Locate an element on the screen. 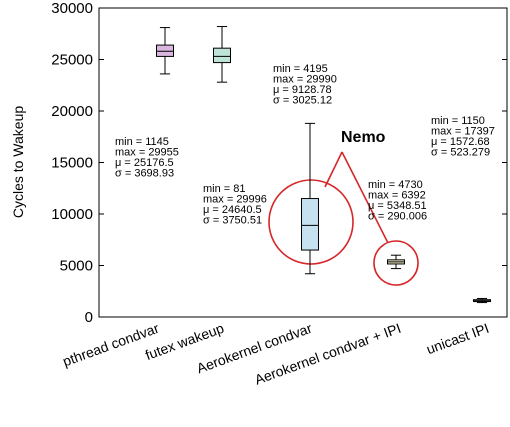 The width and height of the screenshot is (510, 427). nemo-callout-circle-large is located at coordinates (311, 222).